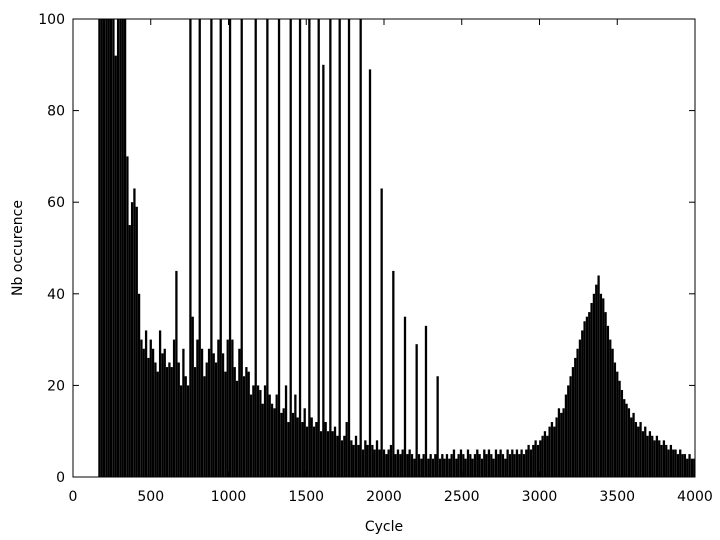  What do you see at coordinates (56, 295) in the screenshot?
I see `y-tick-label: 40` at bounding box center [56, 295].